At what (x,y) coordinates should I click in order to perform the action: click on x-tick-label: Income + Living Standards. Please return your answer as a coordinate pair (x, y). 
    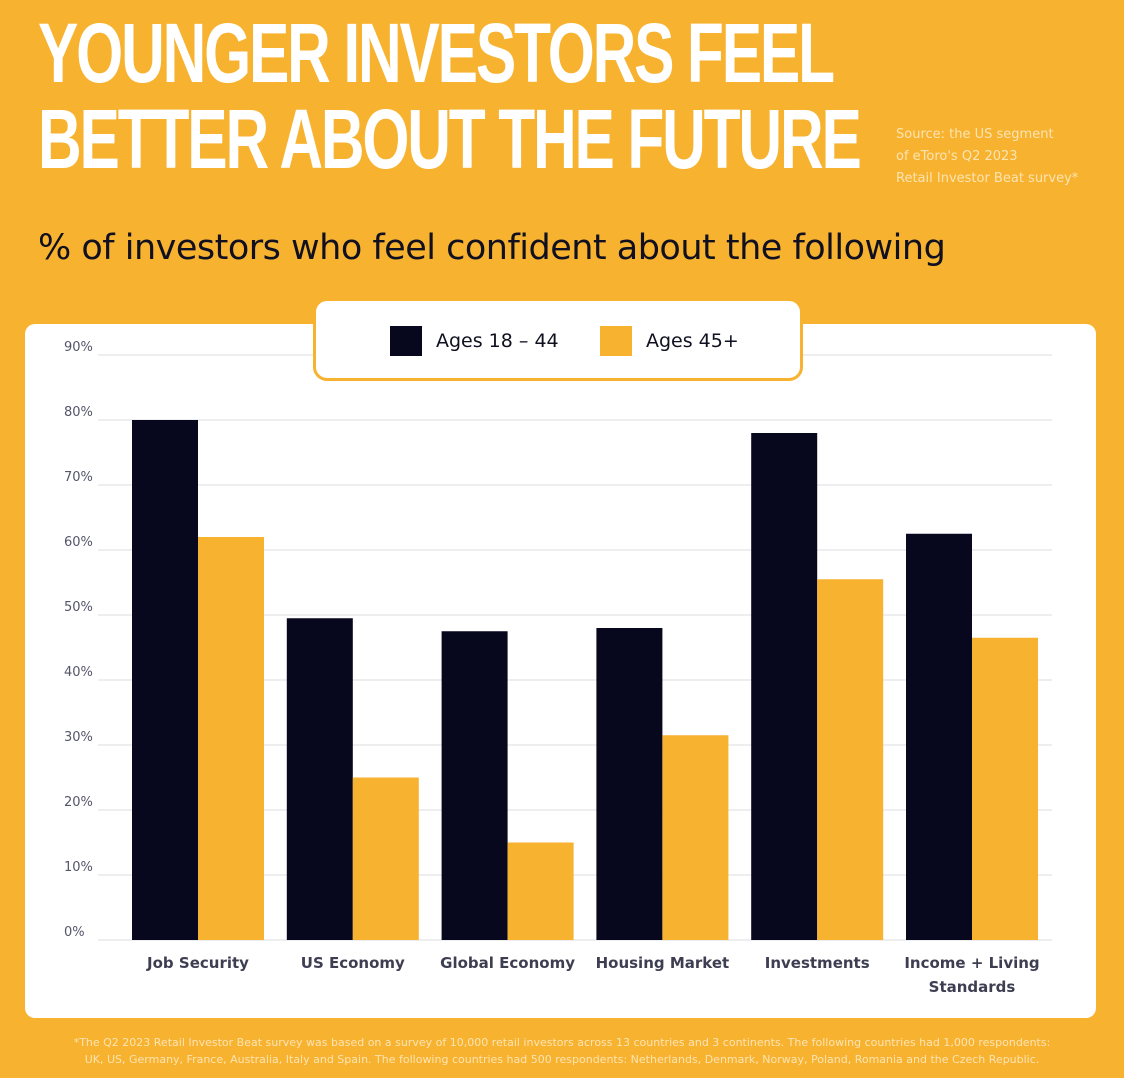
    Looking at the image, I should click on (971, 975).